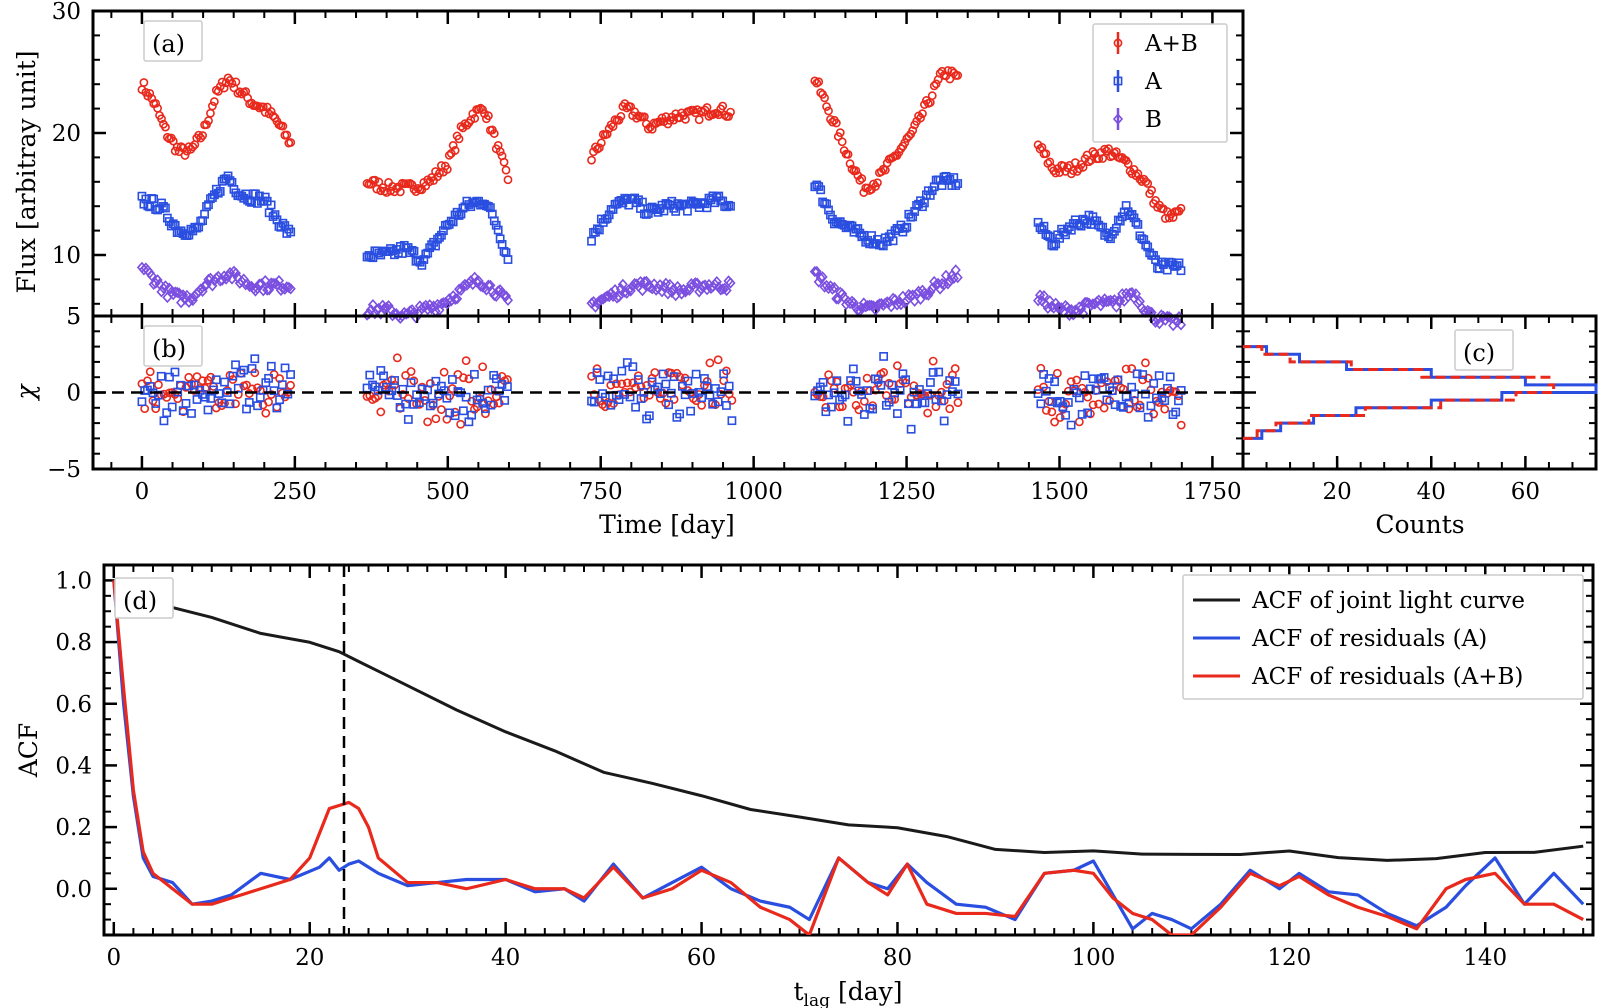  I want to click on legend-label: A+B, so click(1171, 44).